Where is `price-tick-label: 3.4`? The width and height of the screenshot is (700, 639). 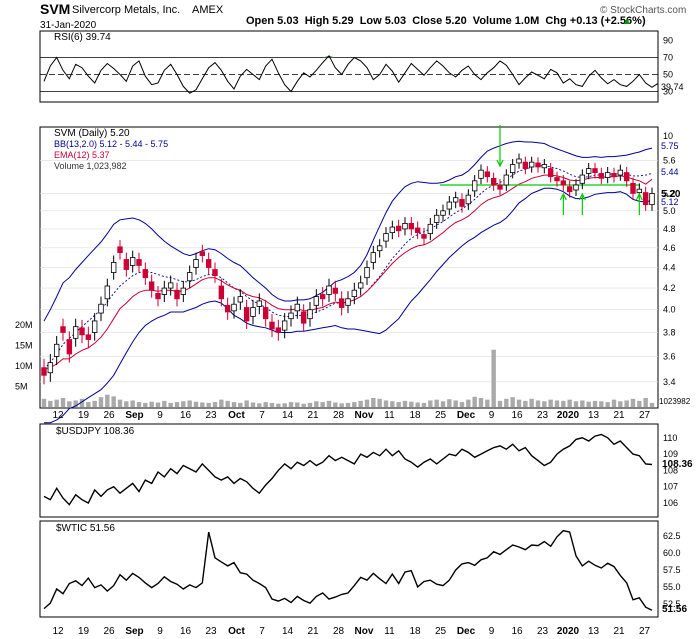
price-tick-label: 3.4 is located at coordinates (669, 382).